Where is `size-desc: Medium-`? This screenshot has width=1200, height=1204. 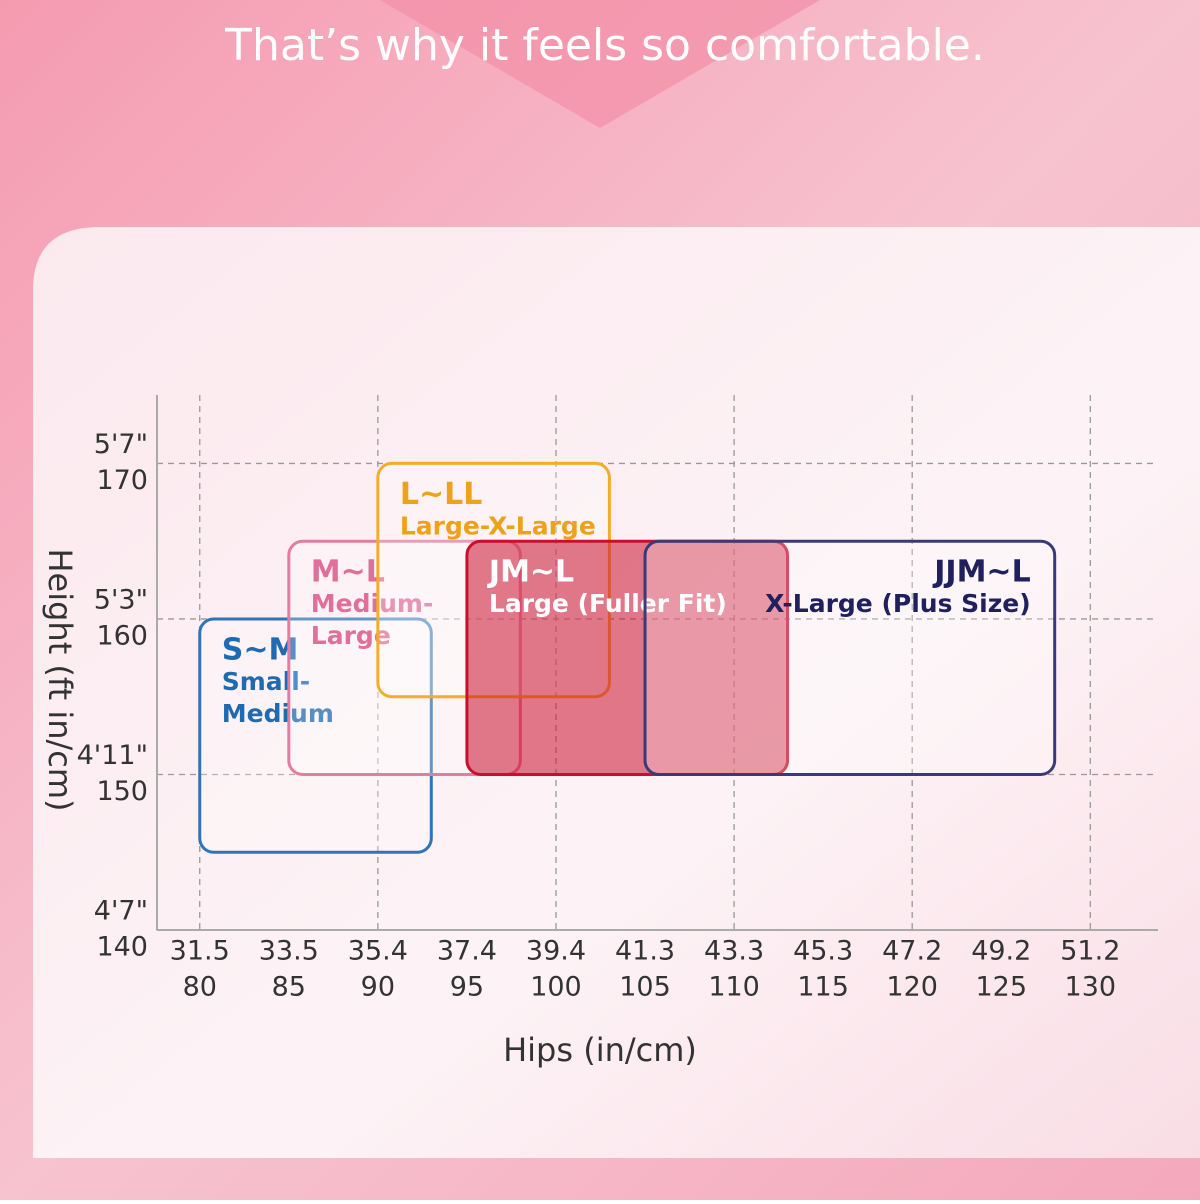 size-desc: Medium- is located at coordinates (372, 603).